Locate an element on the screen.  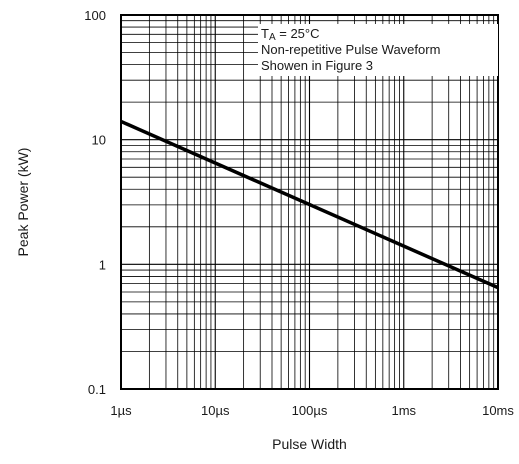
annotation-box is located at coordinates (378, 50).